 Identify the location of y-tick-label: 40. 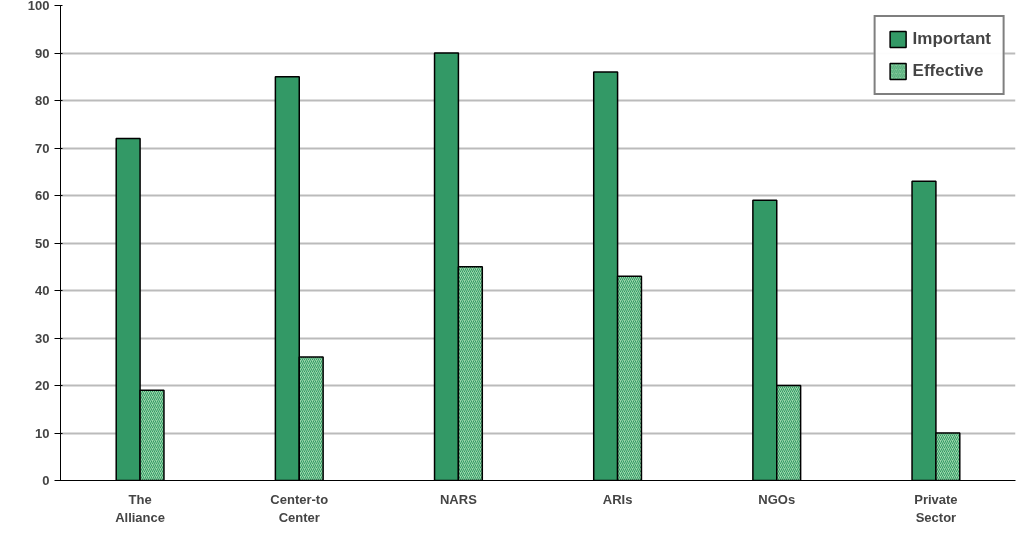
(42, 290).